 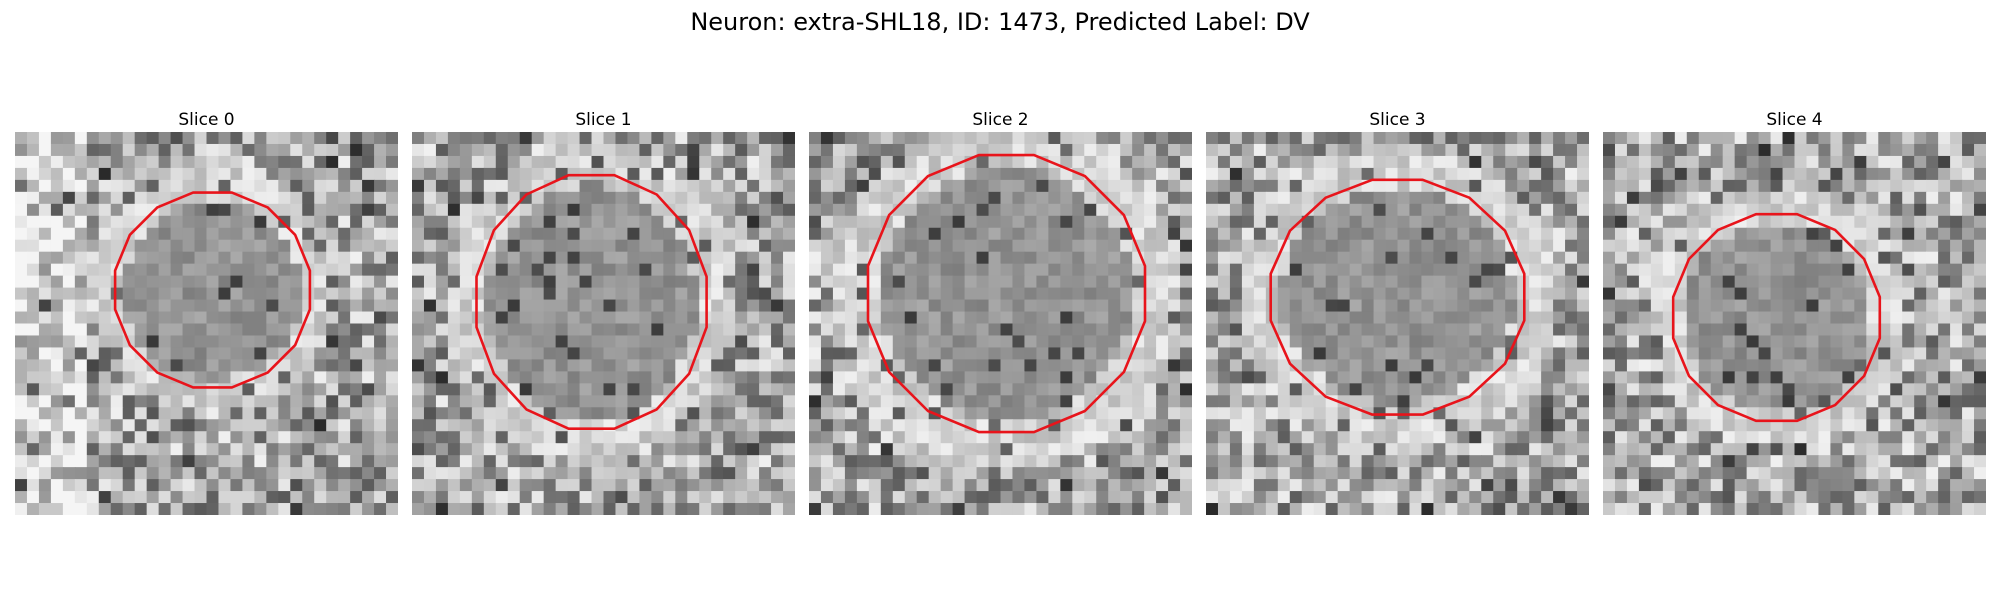 I want to click on slice-title-3: Slice 3, so click(x=1397, y=120).